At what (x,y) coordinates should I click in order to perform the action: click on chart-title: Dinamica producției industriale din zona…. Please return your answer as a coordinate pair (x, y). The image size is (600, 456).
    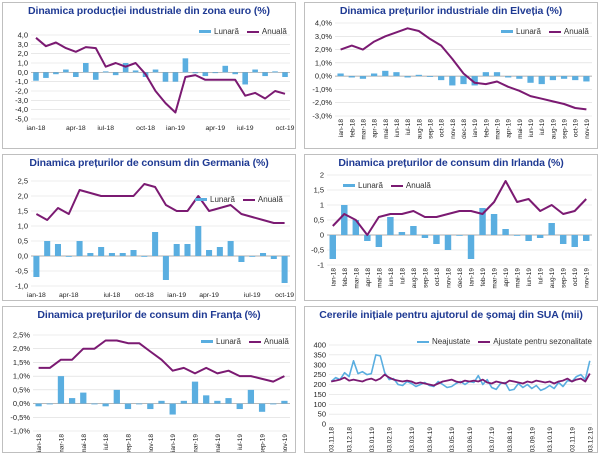
    Looking at the image, I should click on (149, 11).